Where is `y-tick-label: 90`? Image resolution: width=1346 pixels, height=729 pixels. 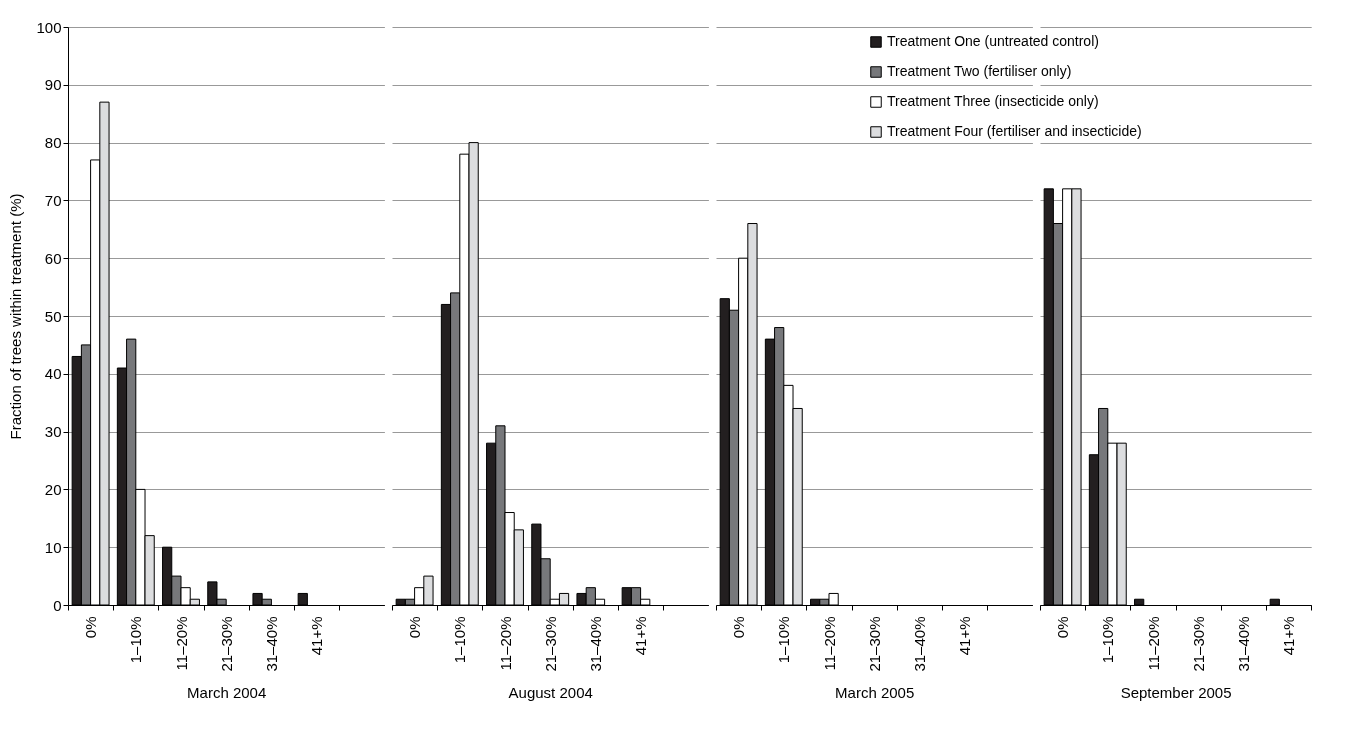
y-tick-label: 90 is located at coordinates (53, 85).